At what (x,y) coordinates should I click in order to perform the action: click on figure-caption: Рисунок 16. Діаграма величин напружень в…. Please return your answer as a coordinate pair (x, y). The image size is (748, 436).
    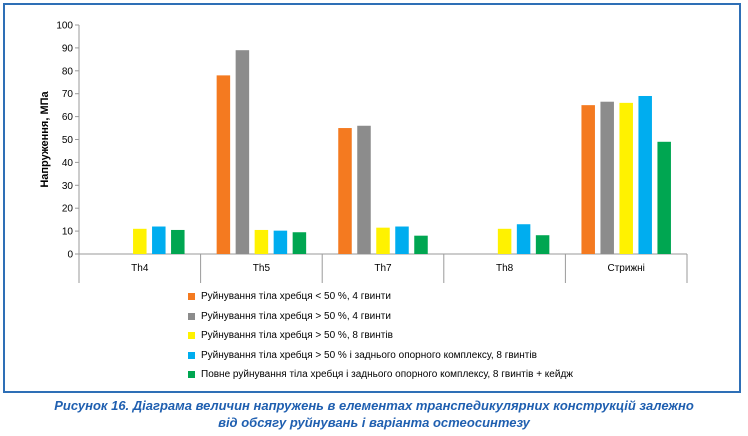
    Looking at the image, I should click on (374, 414).